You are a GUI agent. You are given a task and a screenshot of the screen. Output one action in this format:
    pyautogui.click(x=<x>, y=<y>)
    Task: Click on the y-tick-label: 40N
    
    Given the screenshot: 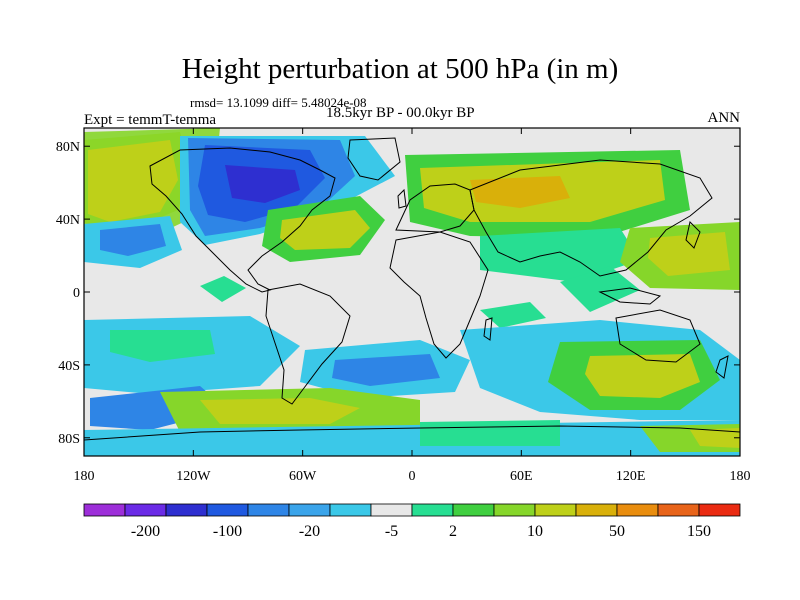 What is the action you would take?
    pyautogui.click(x=68, y=220)
    